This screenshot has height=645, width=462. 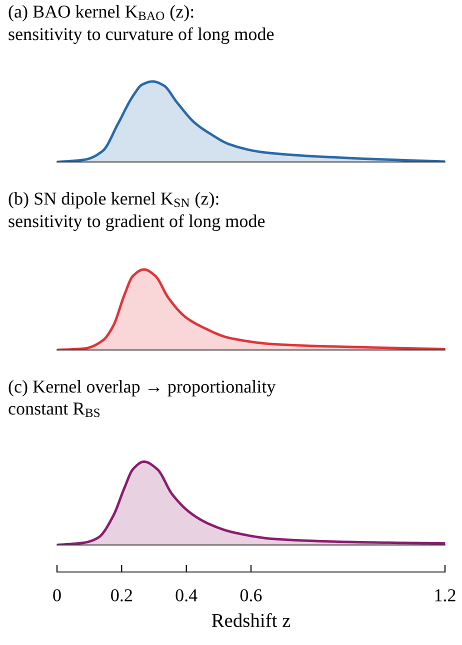 What do you see at coordinates (142, 399) in the screenshot?
I see `chart-title: (c) Kernel overlap → proportionality constant R$_{BS}$` at bounding box center [142, 399].